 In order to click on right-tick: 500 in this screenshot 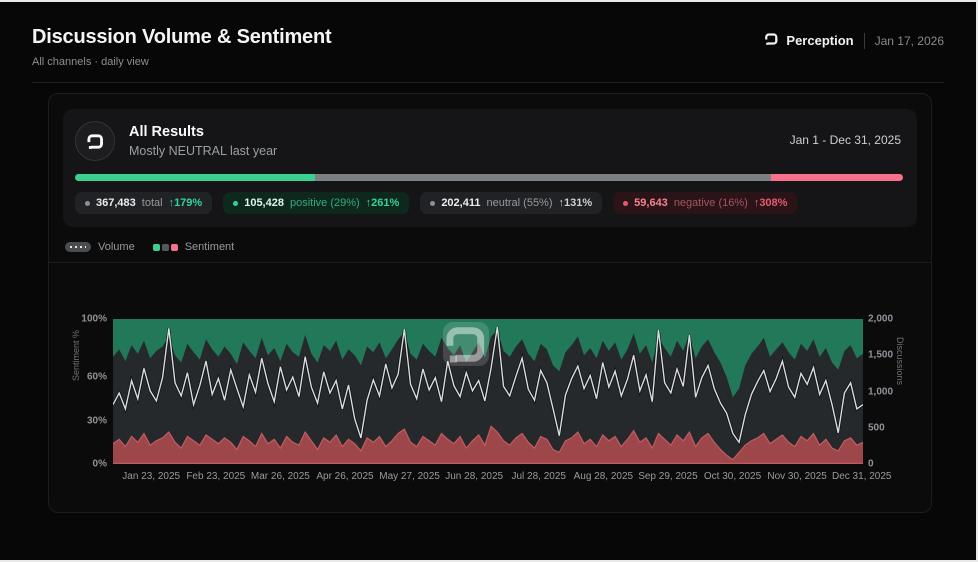, I will do `click(876, 428)`.